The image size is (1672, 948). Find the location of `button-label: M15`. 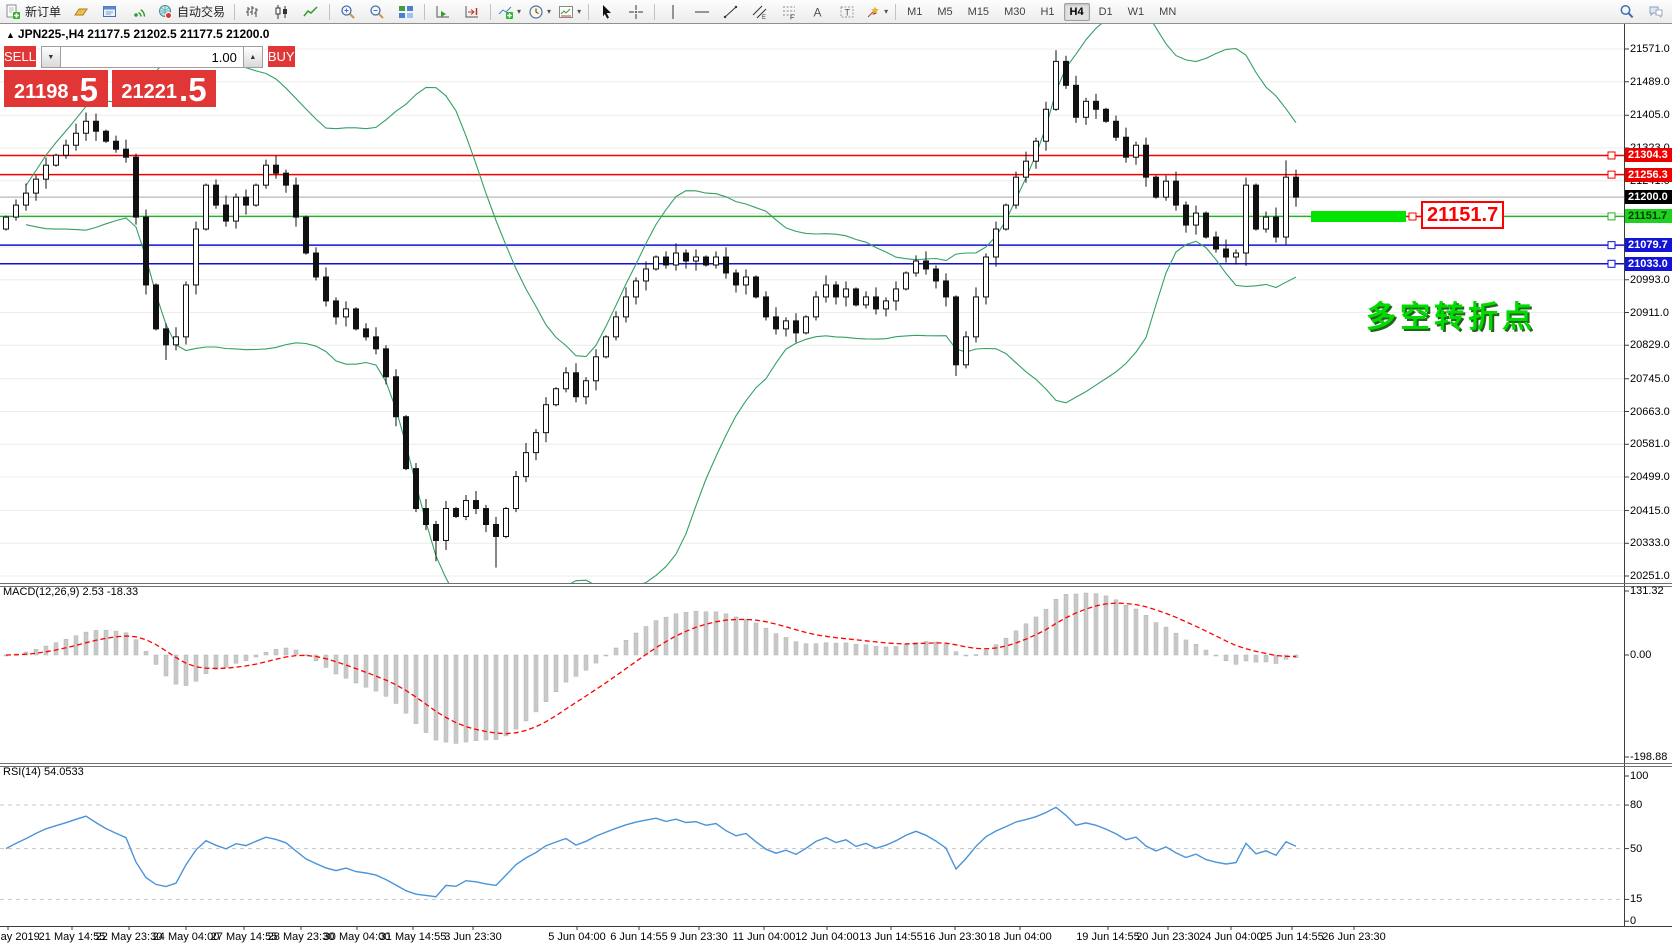

button-label: M15 is located at coordinates (978, 11).